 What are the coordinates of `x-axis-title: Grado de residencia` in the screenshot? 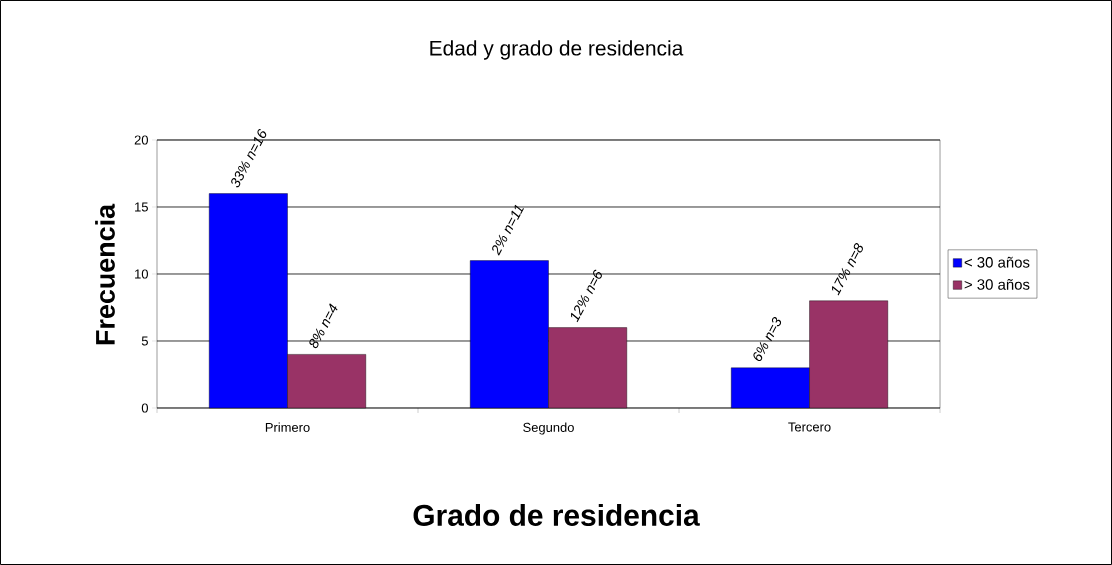 It's located at (556, 515).